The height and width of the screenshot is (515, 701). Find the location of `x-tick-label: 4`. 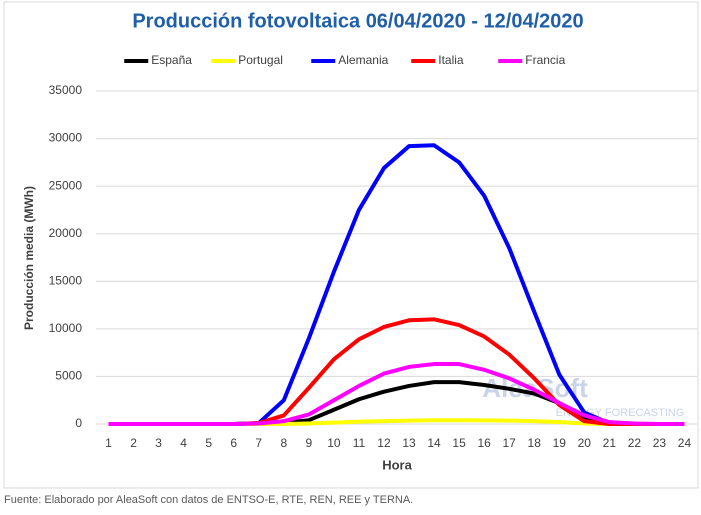

x-tick-label: 4 is located at coordinates (183, 443).